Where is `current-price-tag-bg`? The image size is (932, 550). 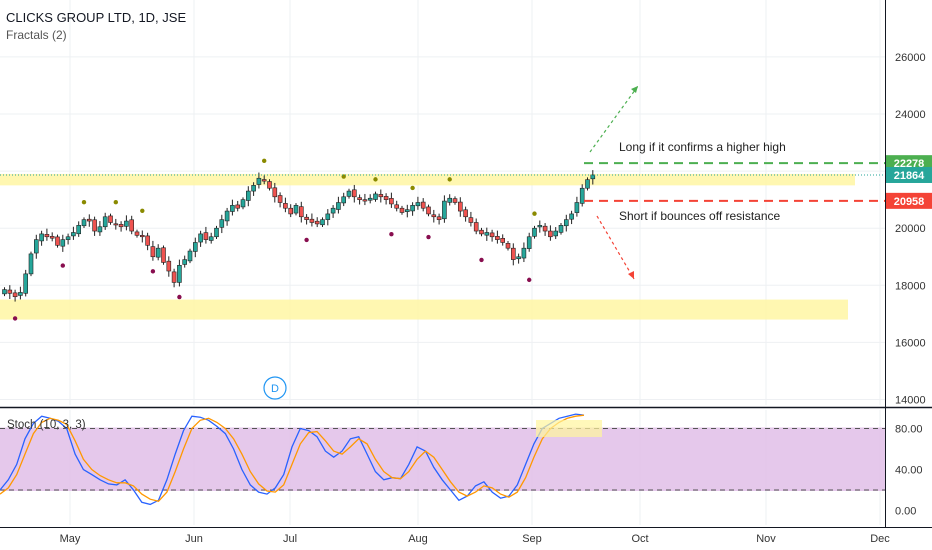 current-price-tag-bg is located at coordinates (909, 174).